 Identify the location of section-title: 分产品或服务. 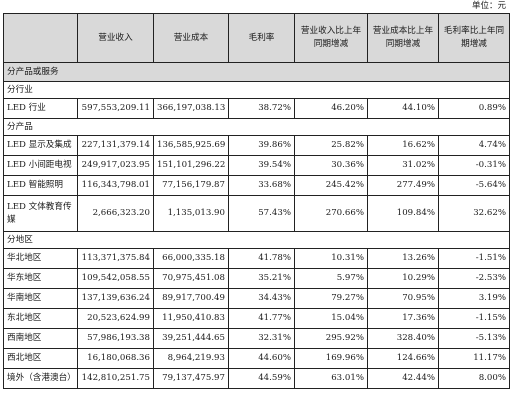
(256, 72).